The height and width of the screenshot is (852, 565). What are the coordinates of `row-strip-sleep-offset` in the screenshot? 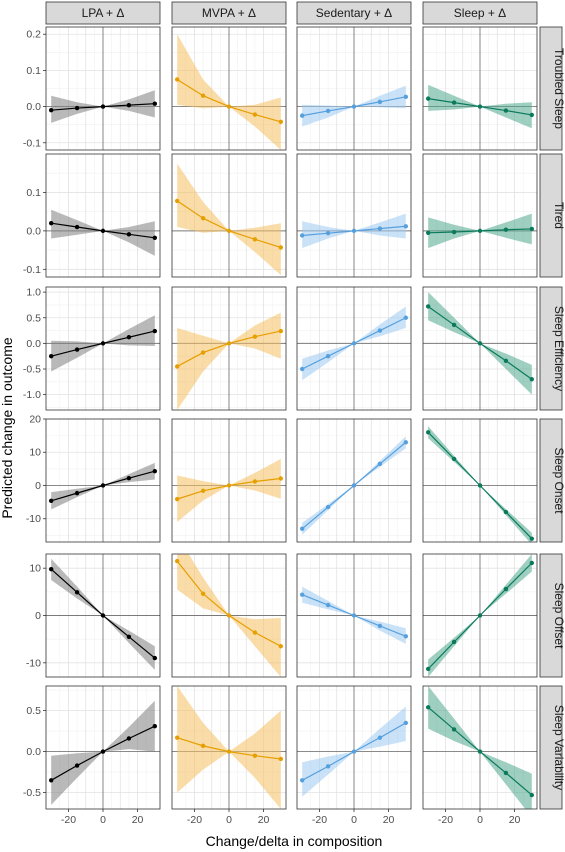 It's located at (551, 615).